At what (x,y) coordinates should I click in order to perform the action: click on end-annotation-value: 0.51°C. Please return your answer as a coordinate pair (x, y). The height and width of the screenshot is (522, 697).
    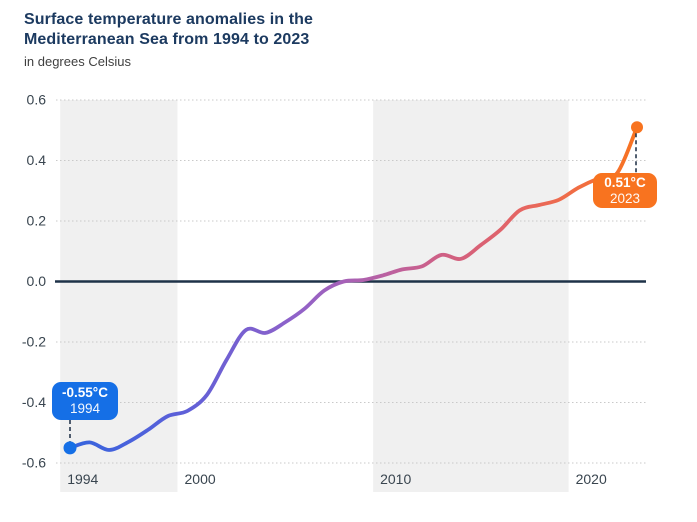
    Looking at the image, I should click on (625, 182).